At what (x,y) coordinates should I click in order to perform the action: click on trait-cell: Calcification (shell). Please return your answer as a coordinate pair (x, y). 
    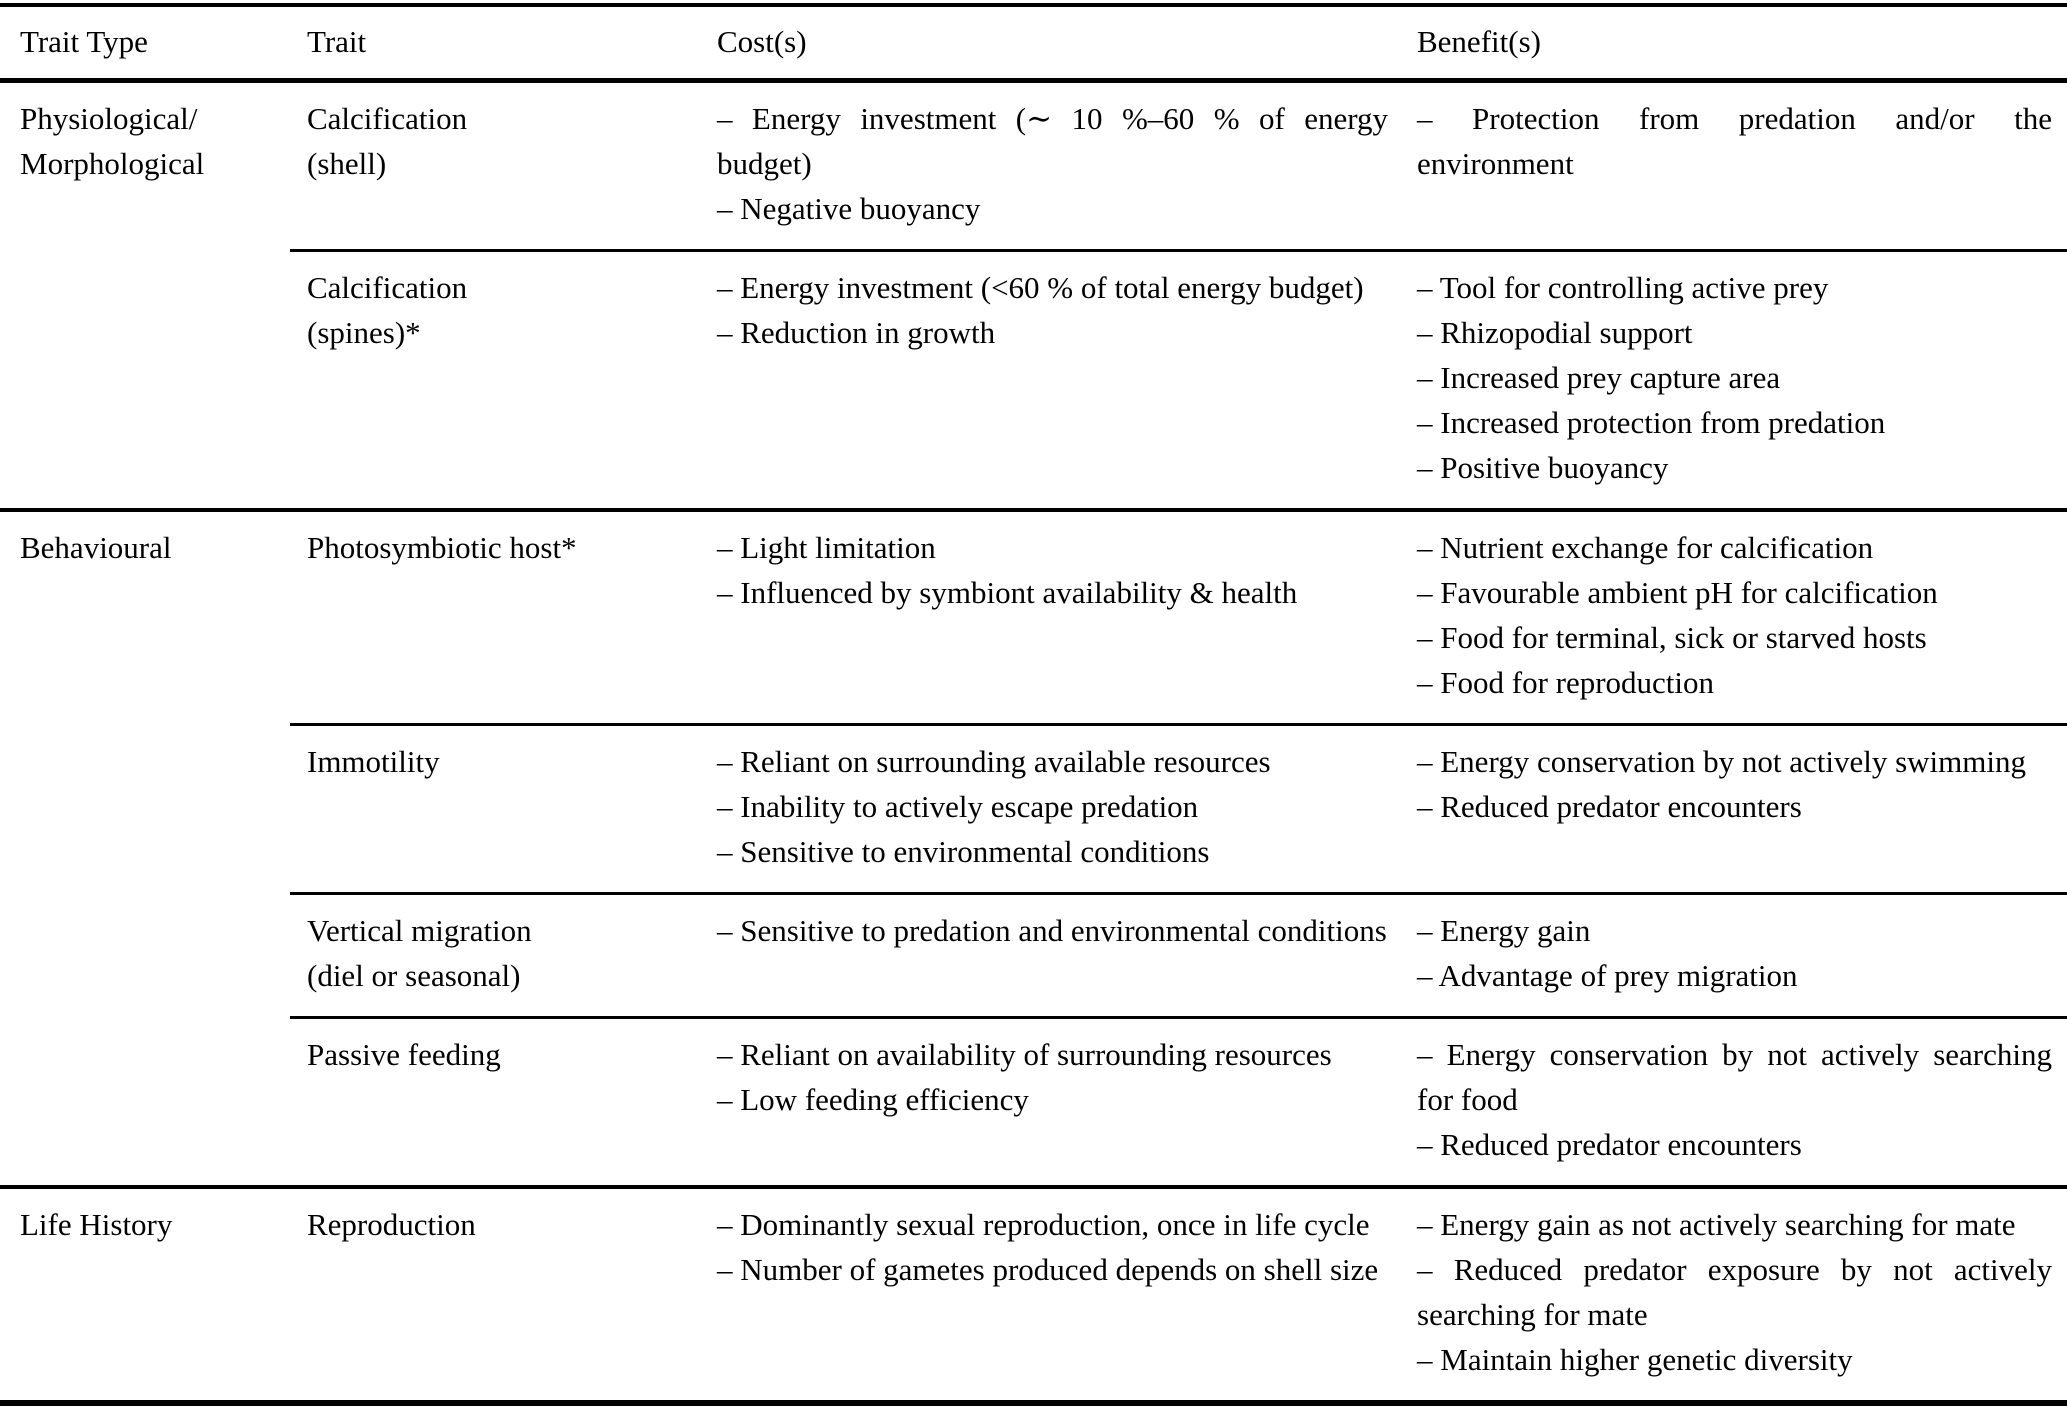
    Looking at the image, I should click on (387, 141).